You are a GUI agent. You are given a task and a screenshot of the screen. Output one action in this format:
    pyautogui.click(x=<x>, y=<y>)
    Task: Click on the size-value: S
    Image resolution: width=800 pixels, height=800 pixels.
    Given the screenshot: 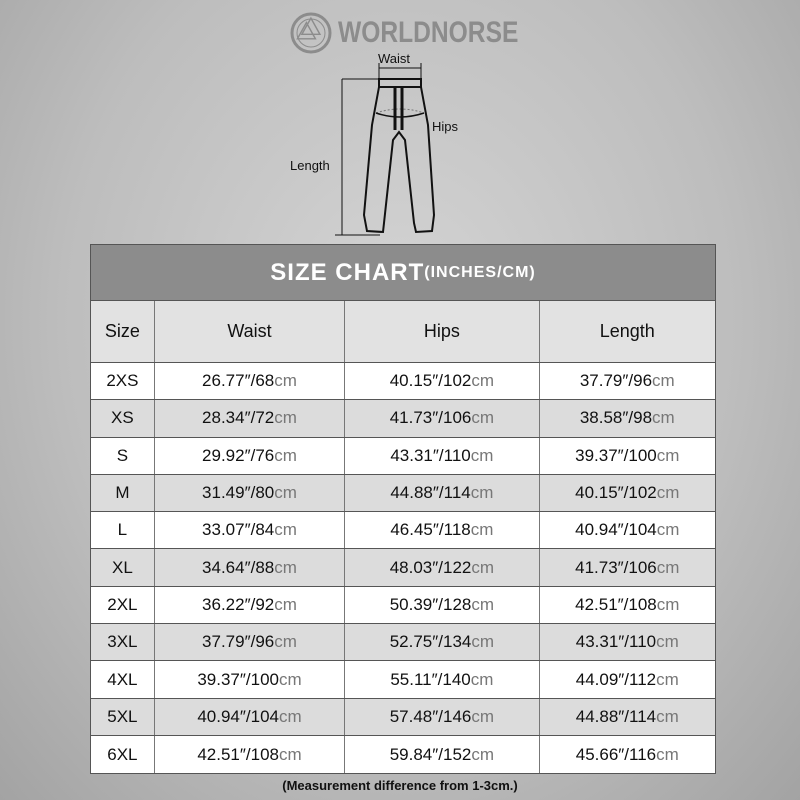 What is the action you would take?
    pyautogui.click(x=122, y=455)
    